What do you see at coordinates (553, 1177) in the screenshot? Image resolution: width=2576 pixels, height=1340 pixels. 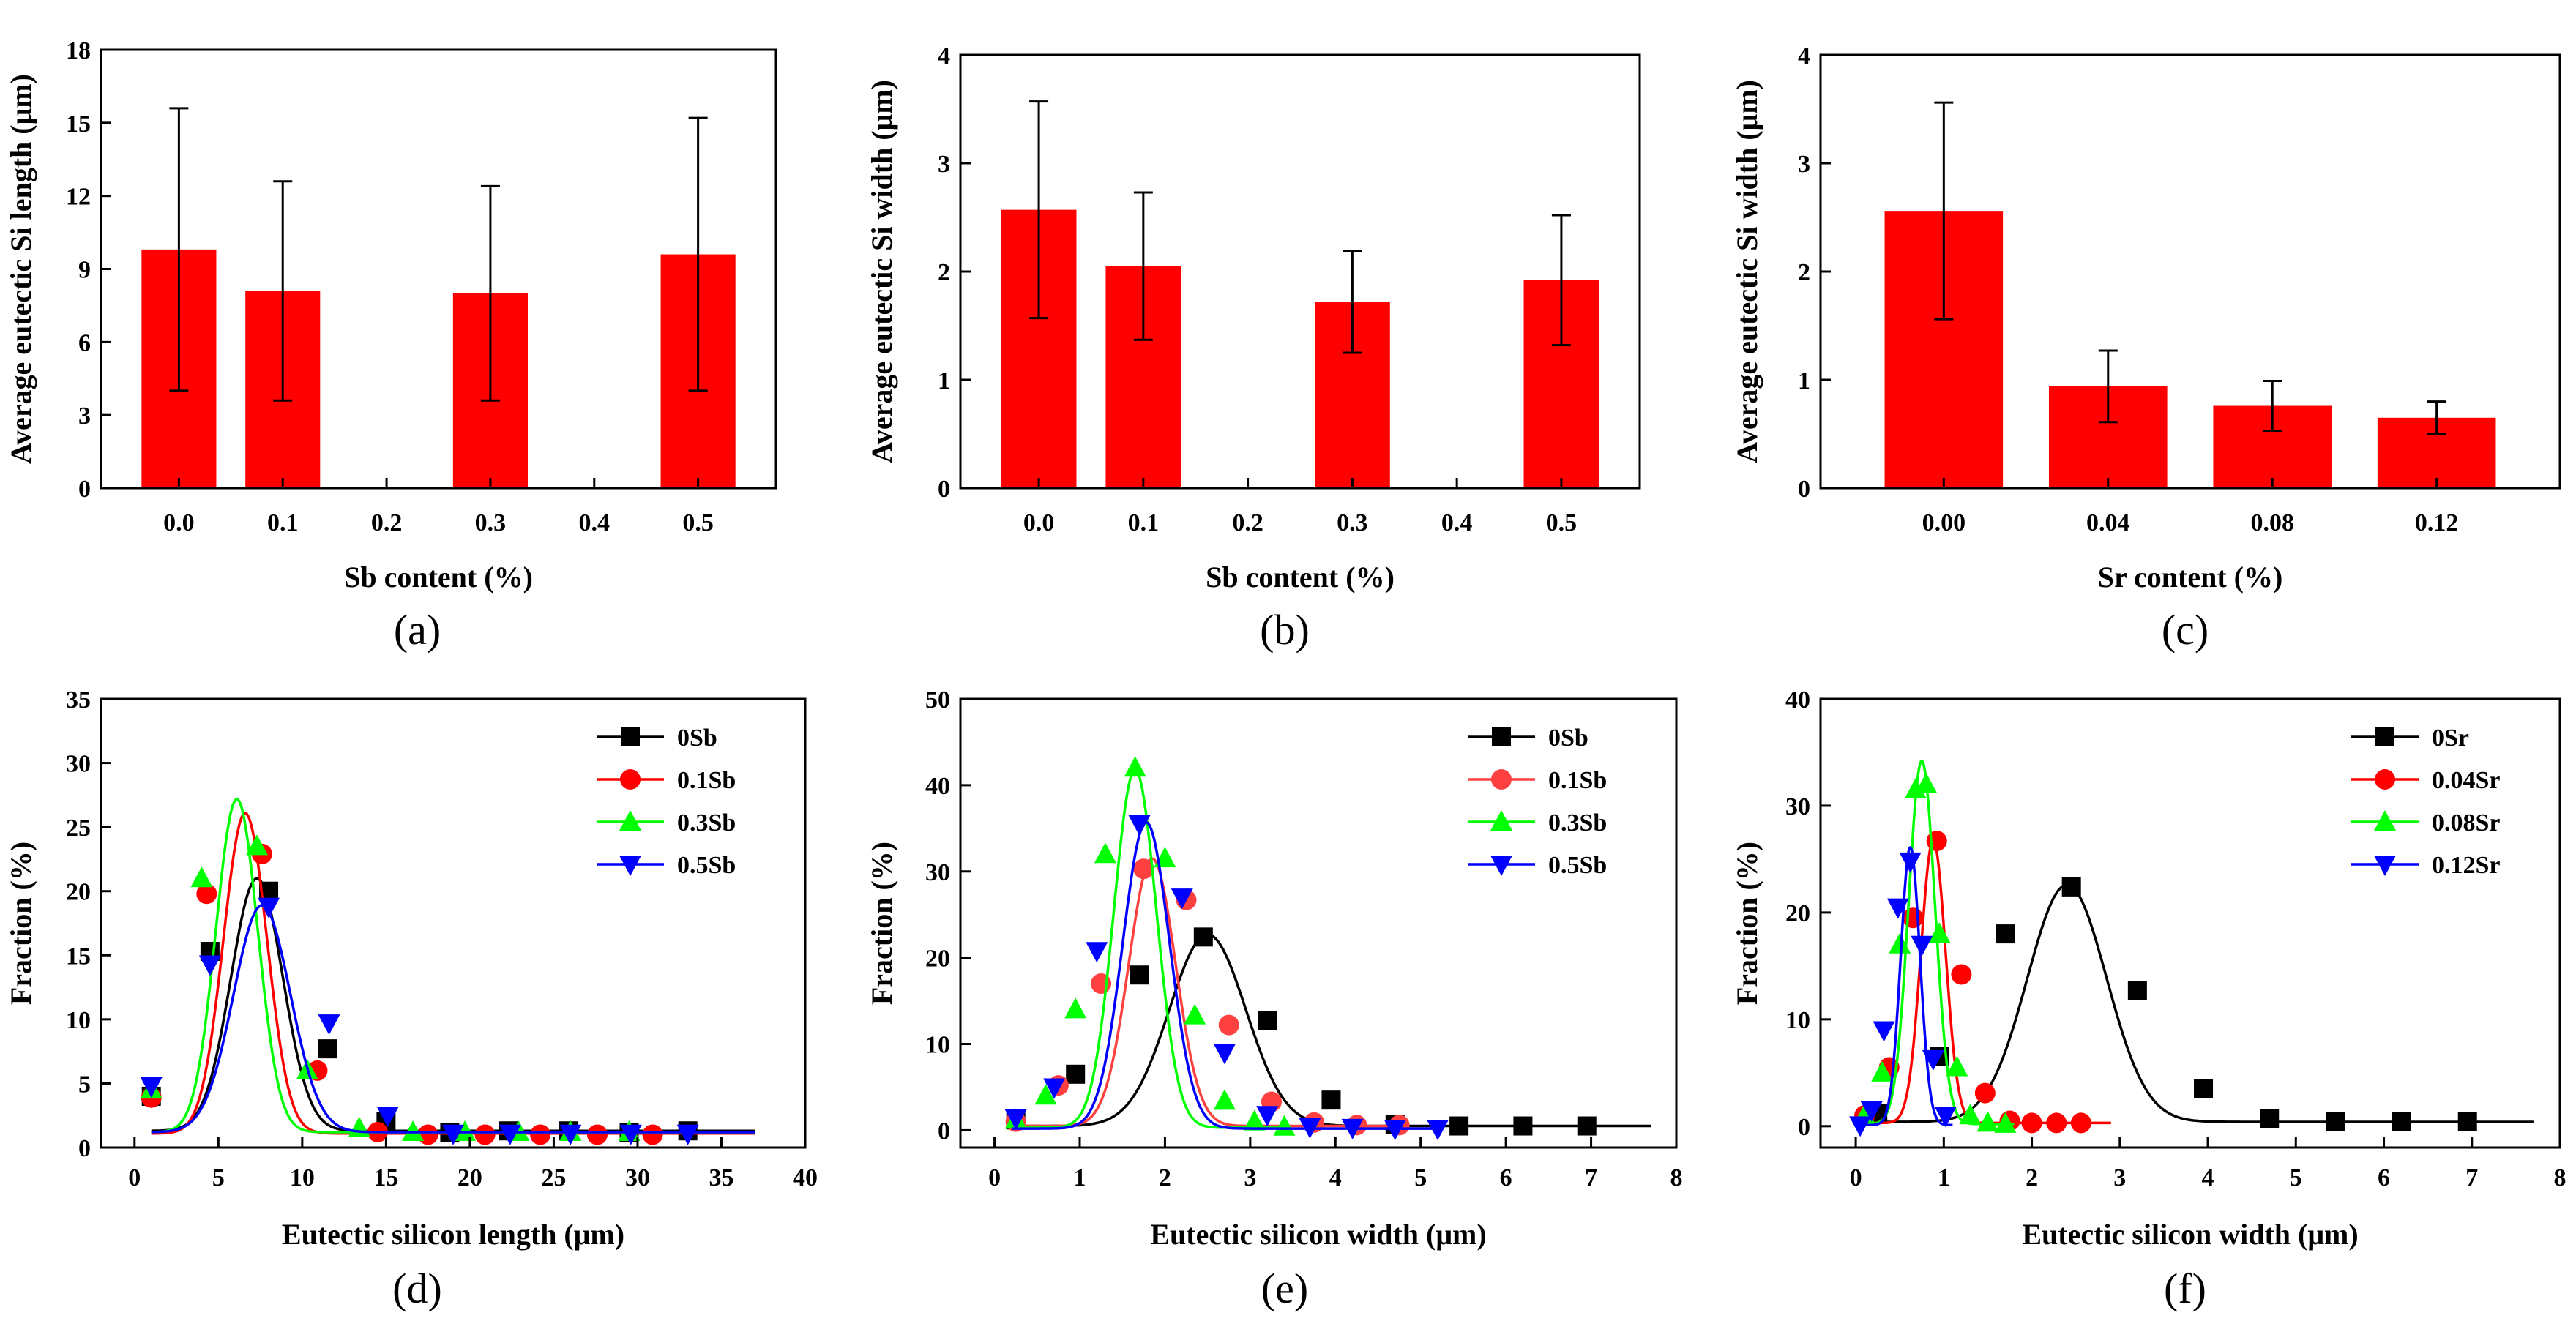 I see `x-tick-label-d: 25` at bounding box center [553, 1177].